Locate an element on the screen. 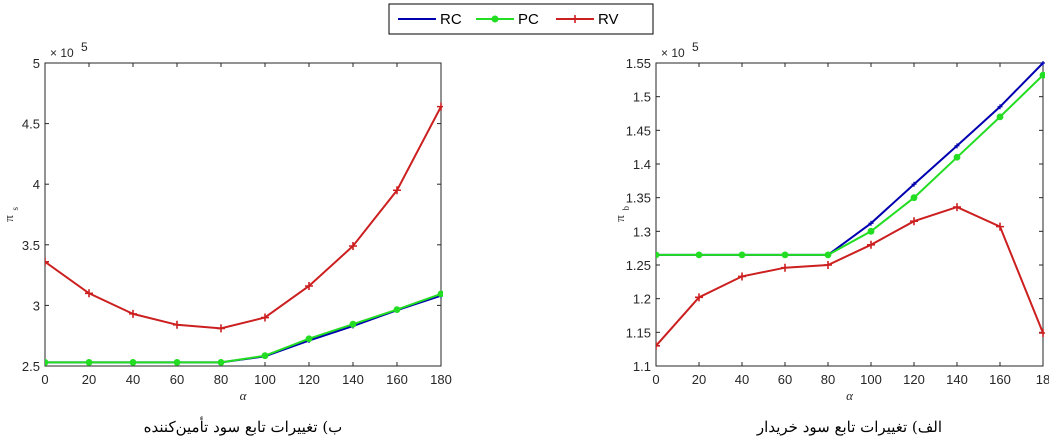 This screenshot has height=440, width=1049. y-axis-label: πs is located at coordinates (10, 214).